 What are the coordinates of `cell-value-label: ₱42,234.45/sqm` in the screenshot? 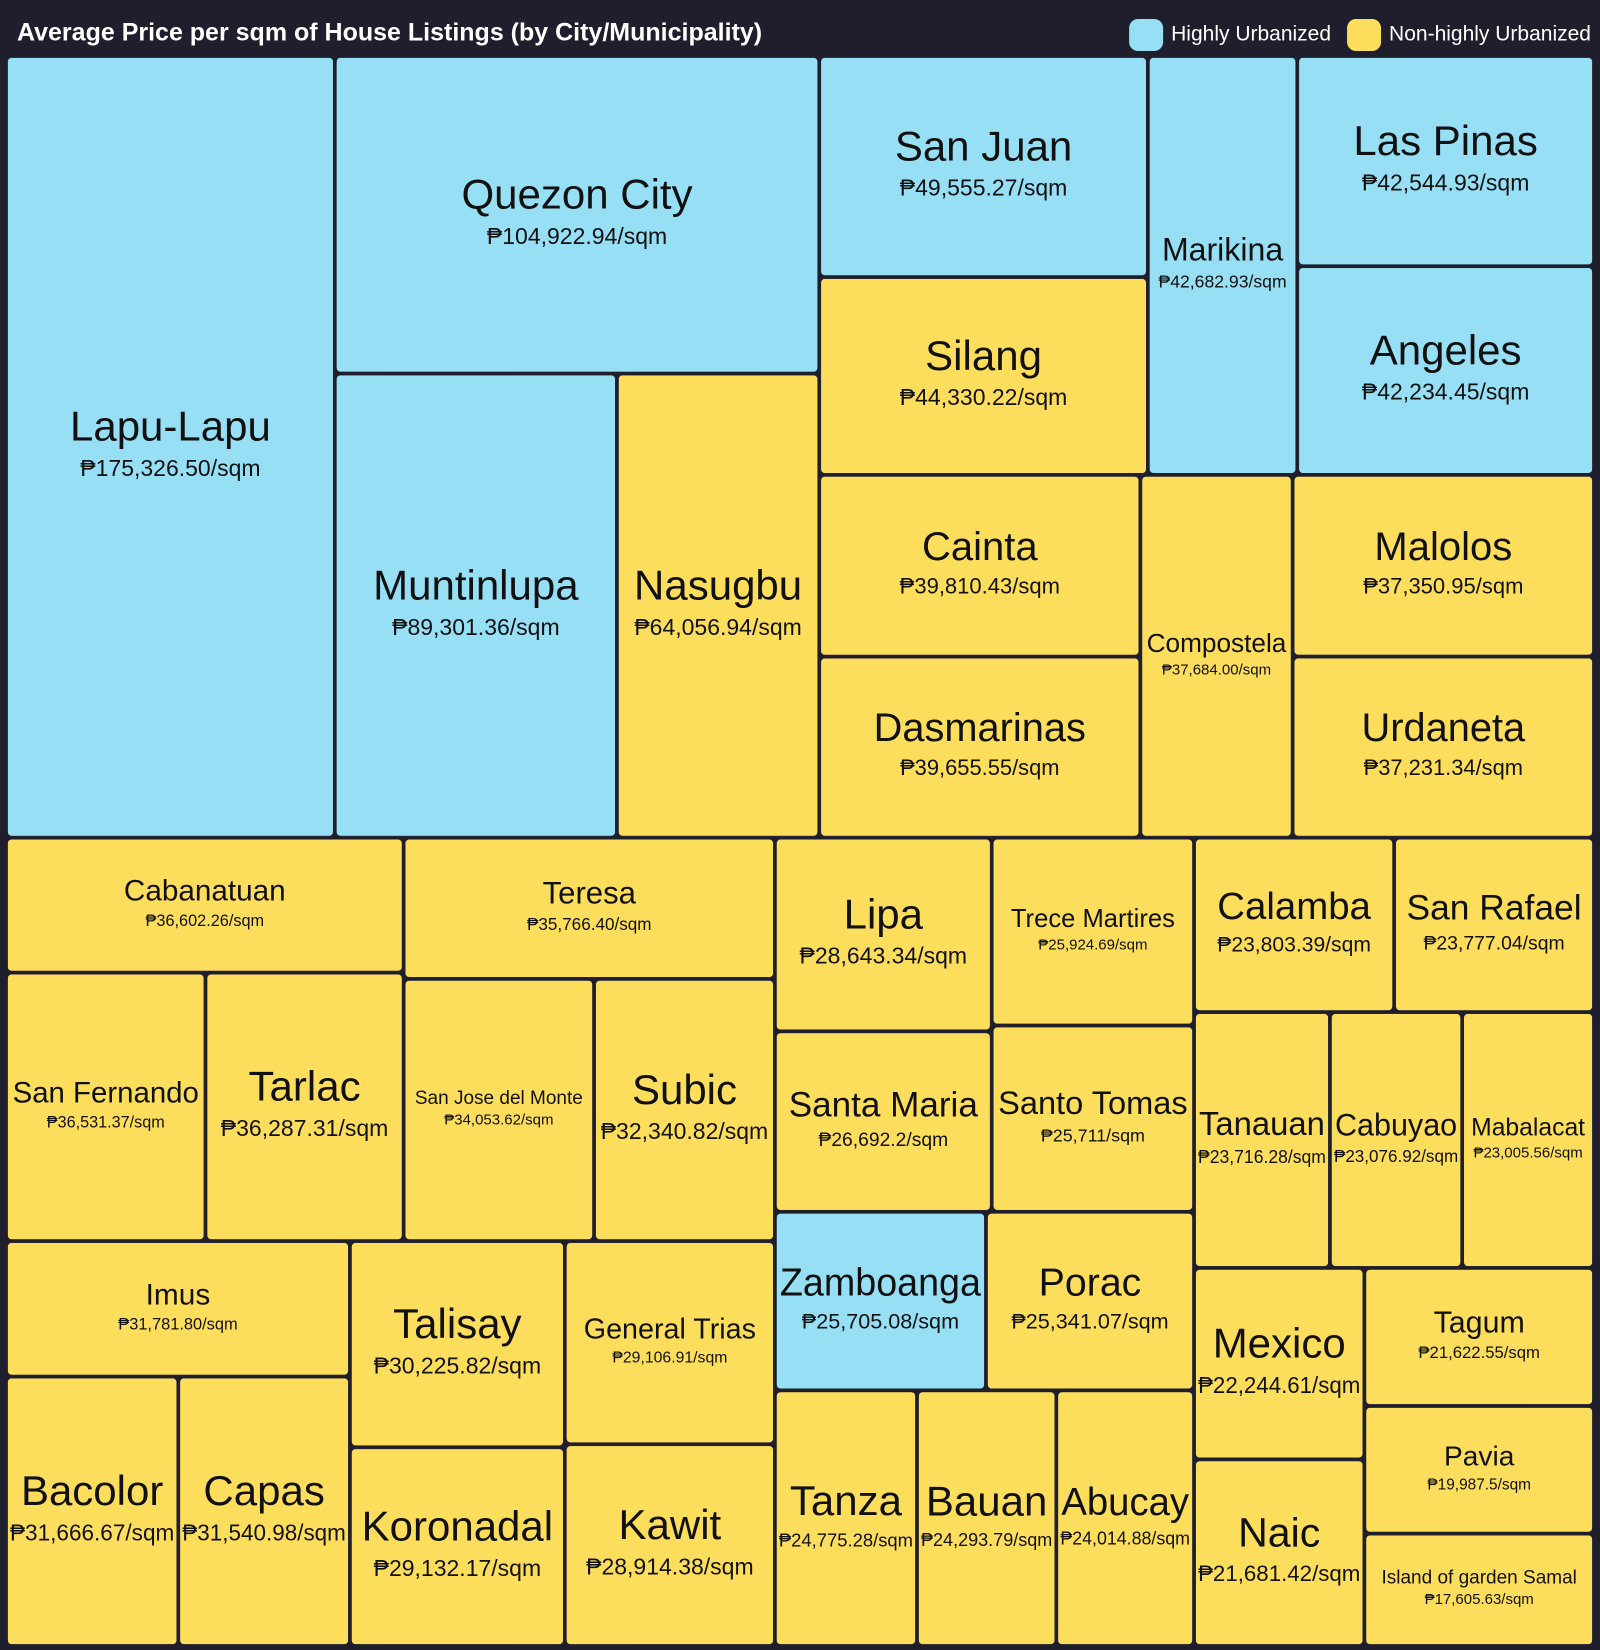 It's located at (1446, 392).